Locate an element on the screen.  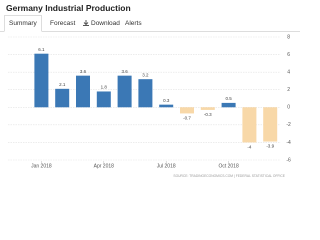
x-tick-label: Oct 2018 is located at coordinates (228, 166).